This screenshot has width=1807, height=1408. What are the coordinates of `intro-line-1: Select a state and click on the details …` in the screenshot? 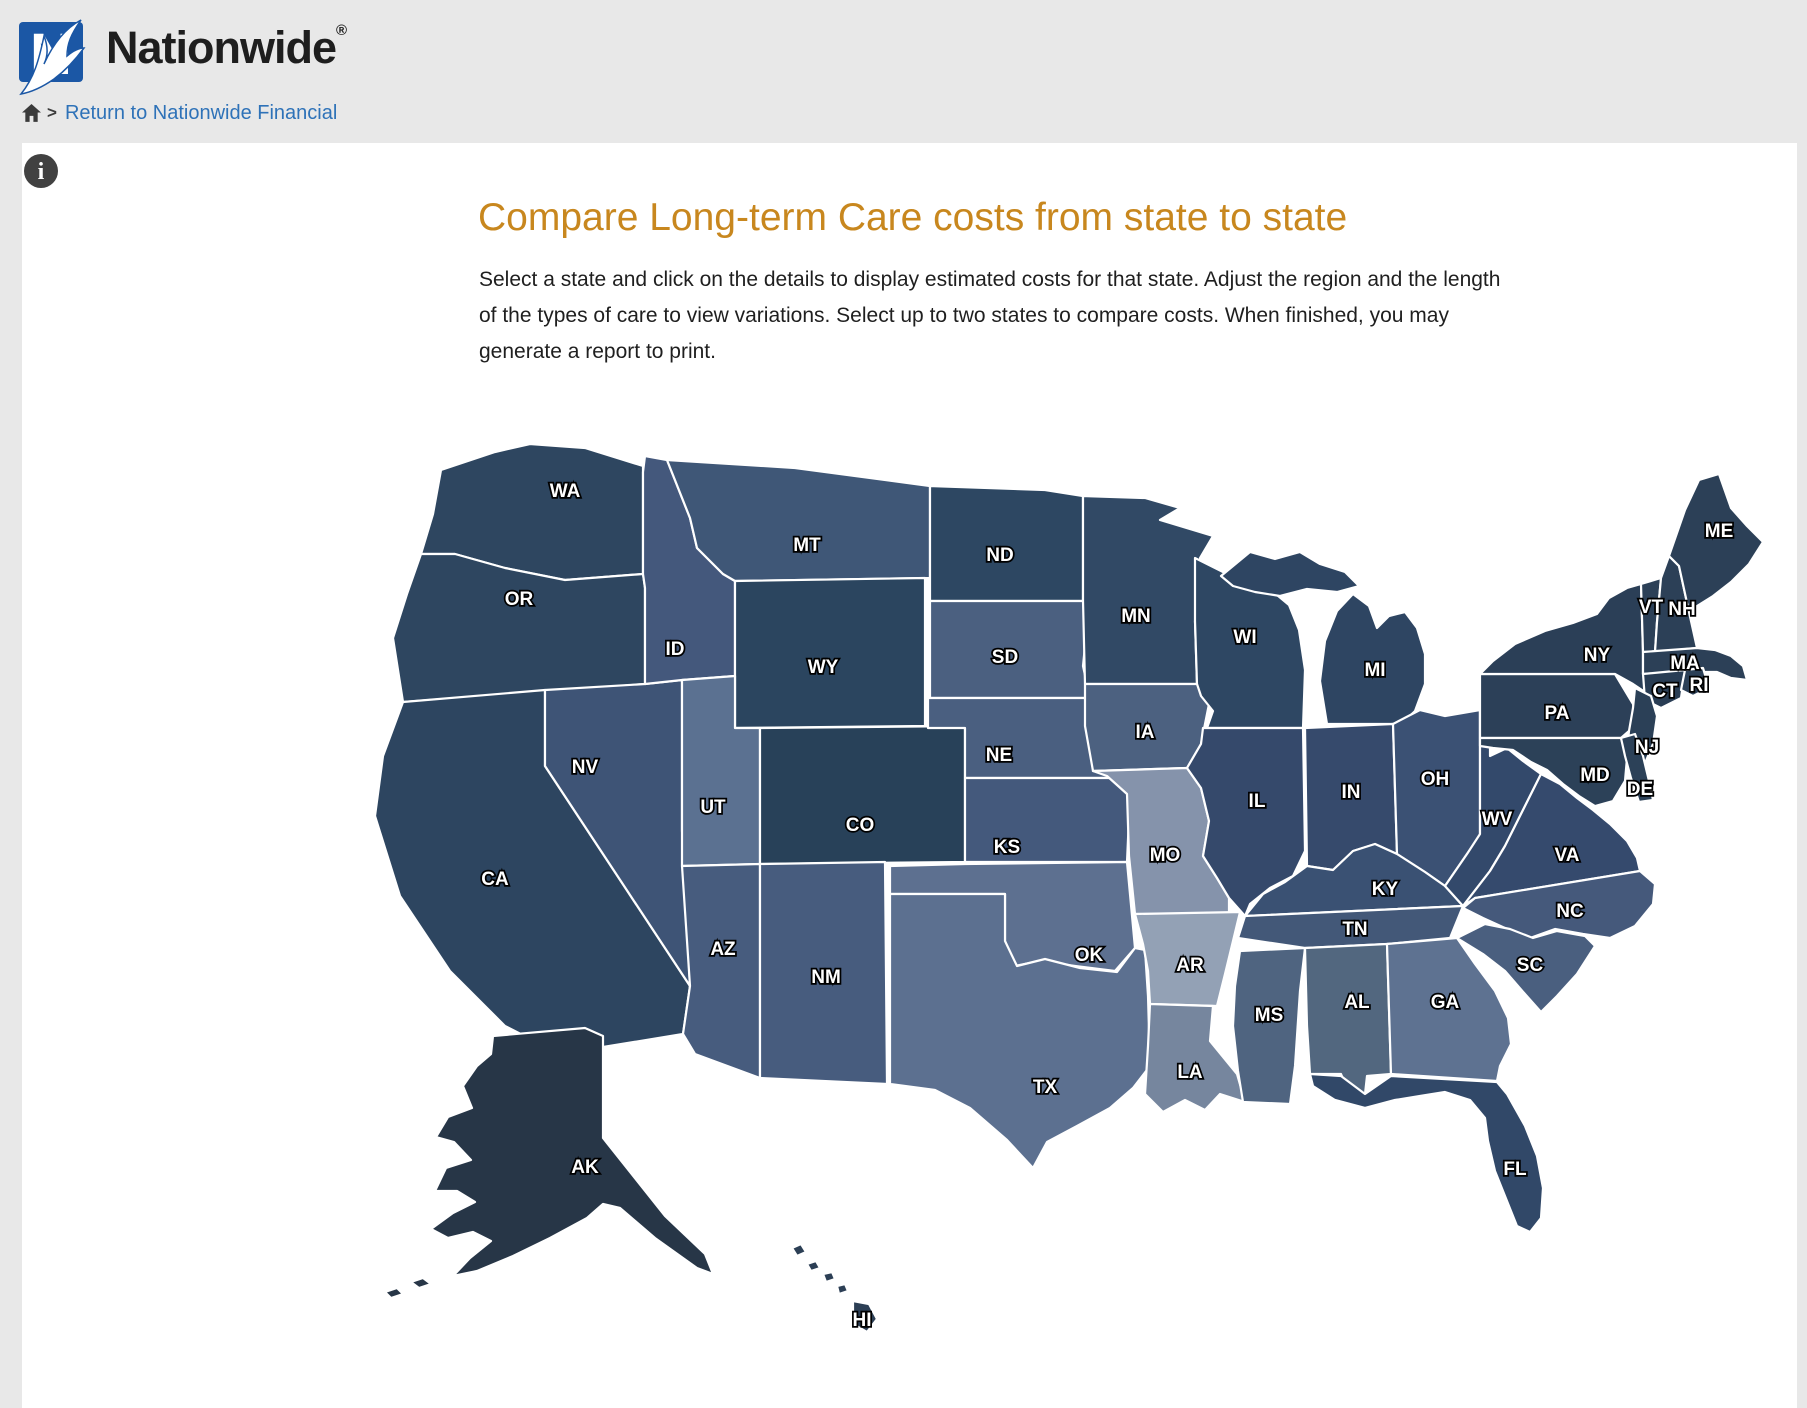 It's located at (990, 279).